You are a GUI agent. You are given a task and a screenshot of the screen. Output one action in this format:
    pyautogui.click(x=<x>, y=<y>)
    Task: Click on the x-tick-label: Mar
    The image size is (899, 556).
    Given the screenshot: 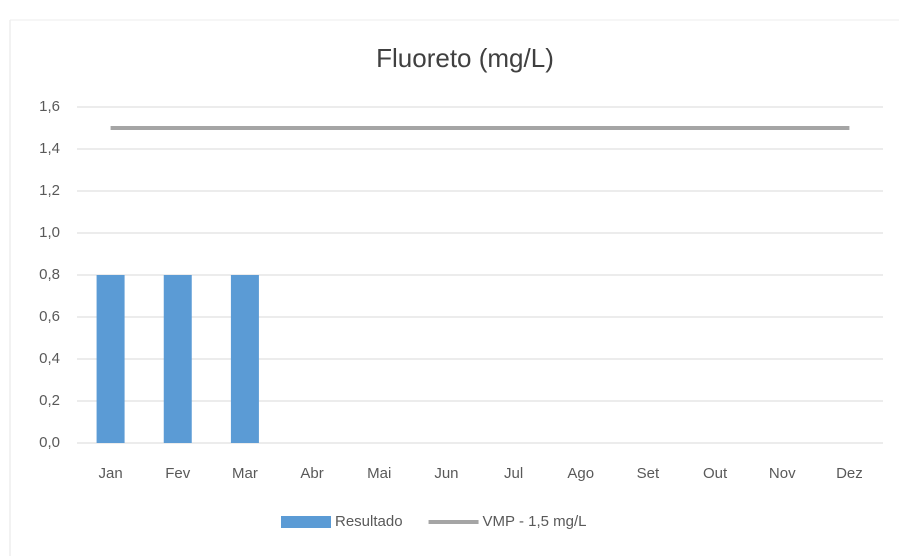 What is the action you would take?
    pyautogui.click(x=245, y=473)
    